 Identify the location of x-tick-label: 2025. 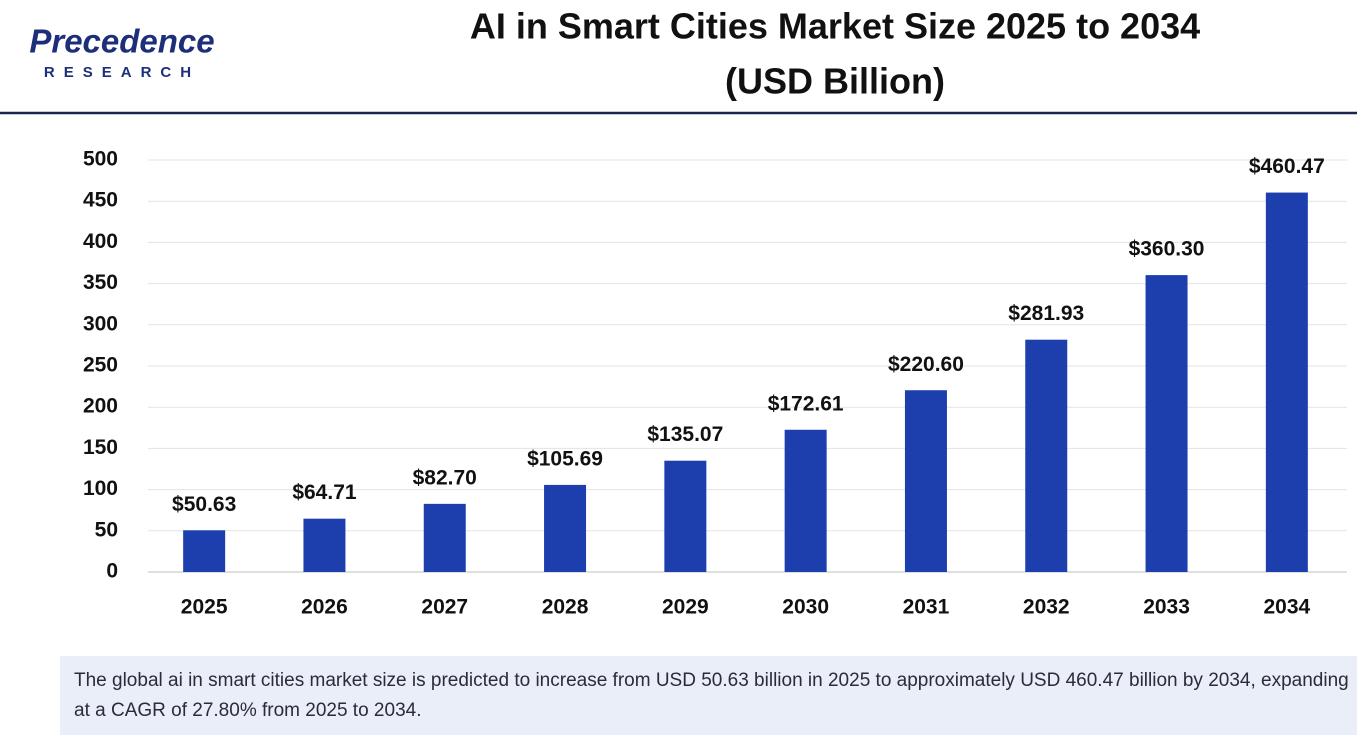
(204, 607).